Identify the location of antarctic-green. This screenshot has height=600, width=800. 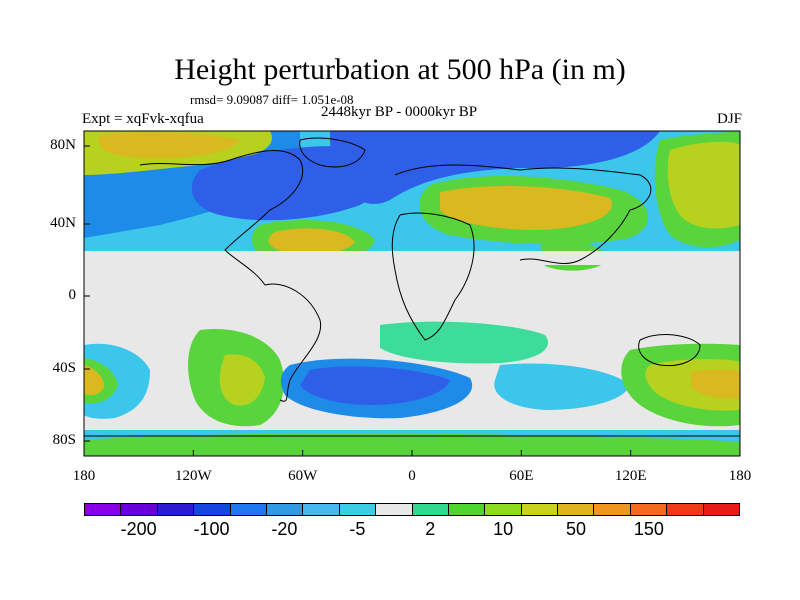
(412, 444).